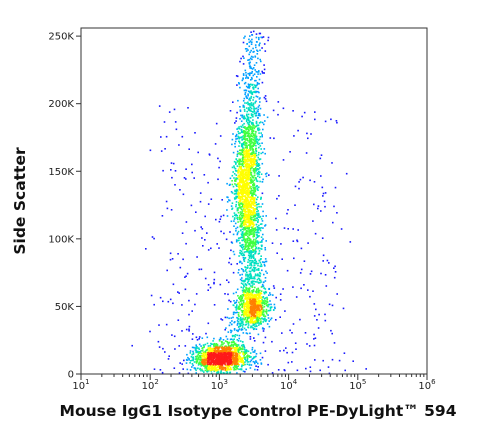 The image size is (500, 433). I want to click on x-axis: 101 102 103 104 105 106, so click(254, 383).